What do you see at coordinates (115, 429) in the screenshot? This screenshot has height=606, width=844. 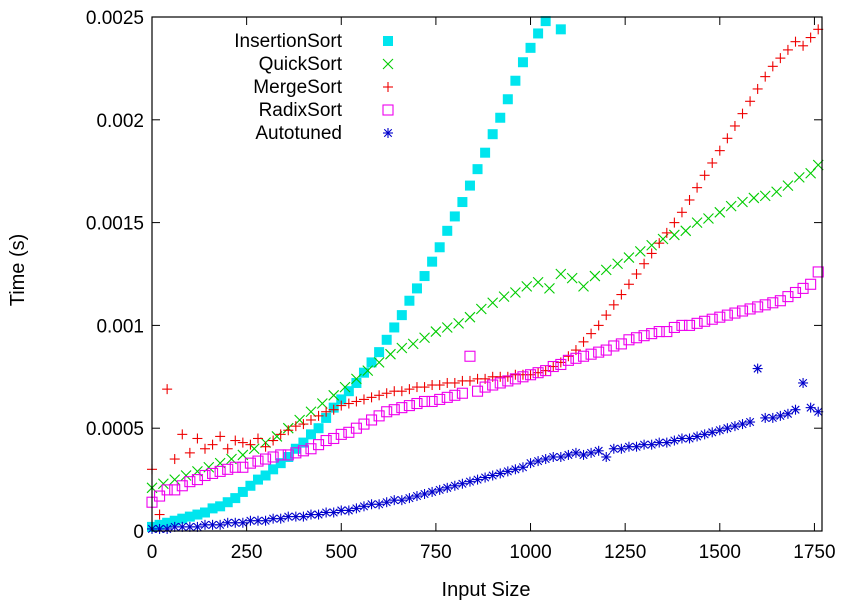 I see `y-tick-label: 0.0005` at bounding box center [115, 429].